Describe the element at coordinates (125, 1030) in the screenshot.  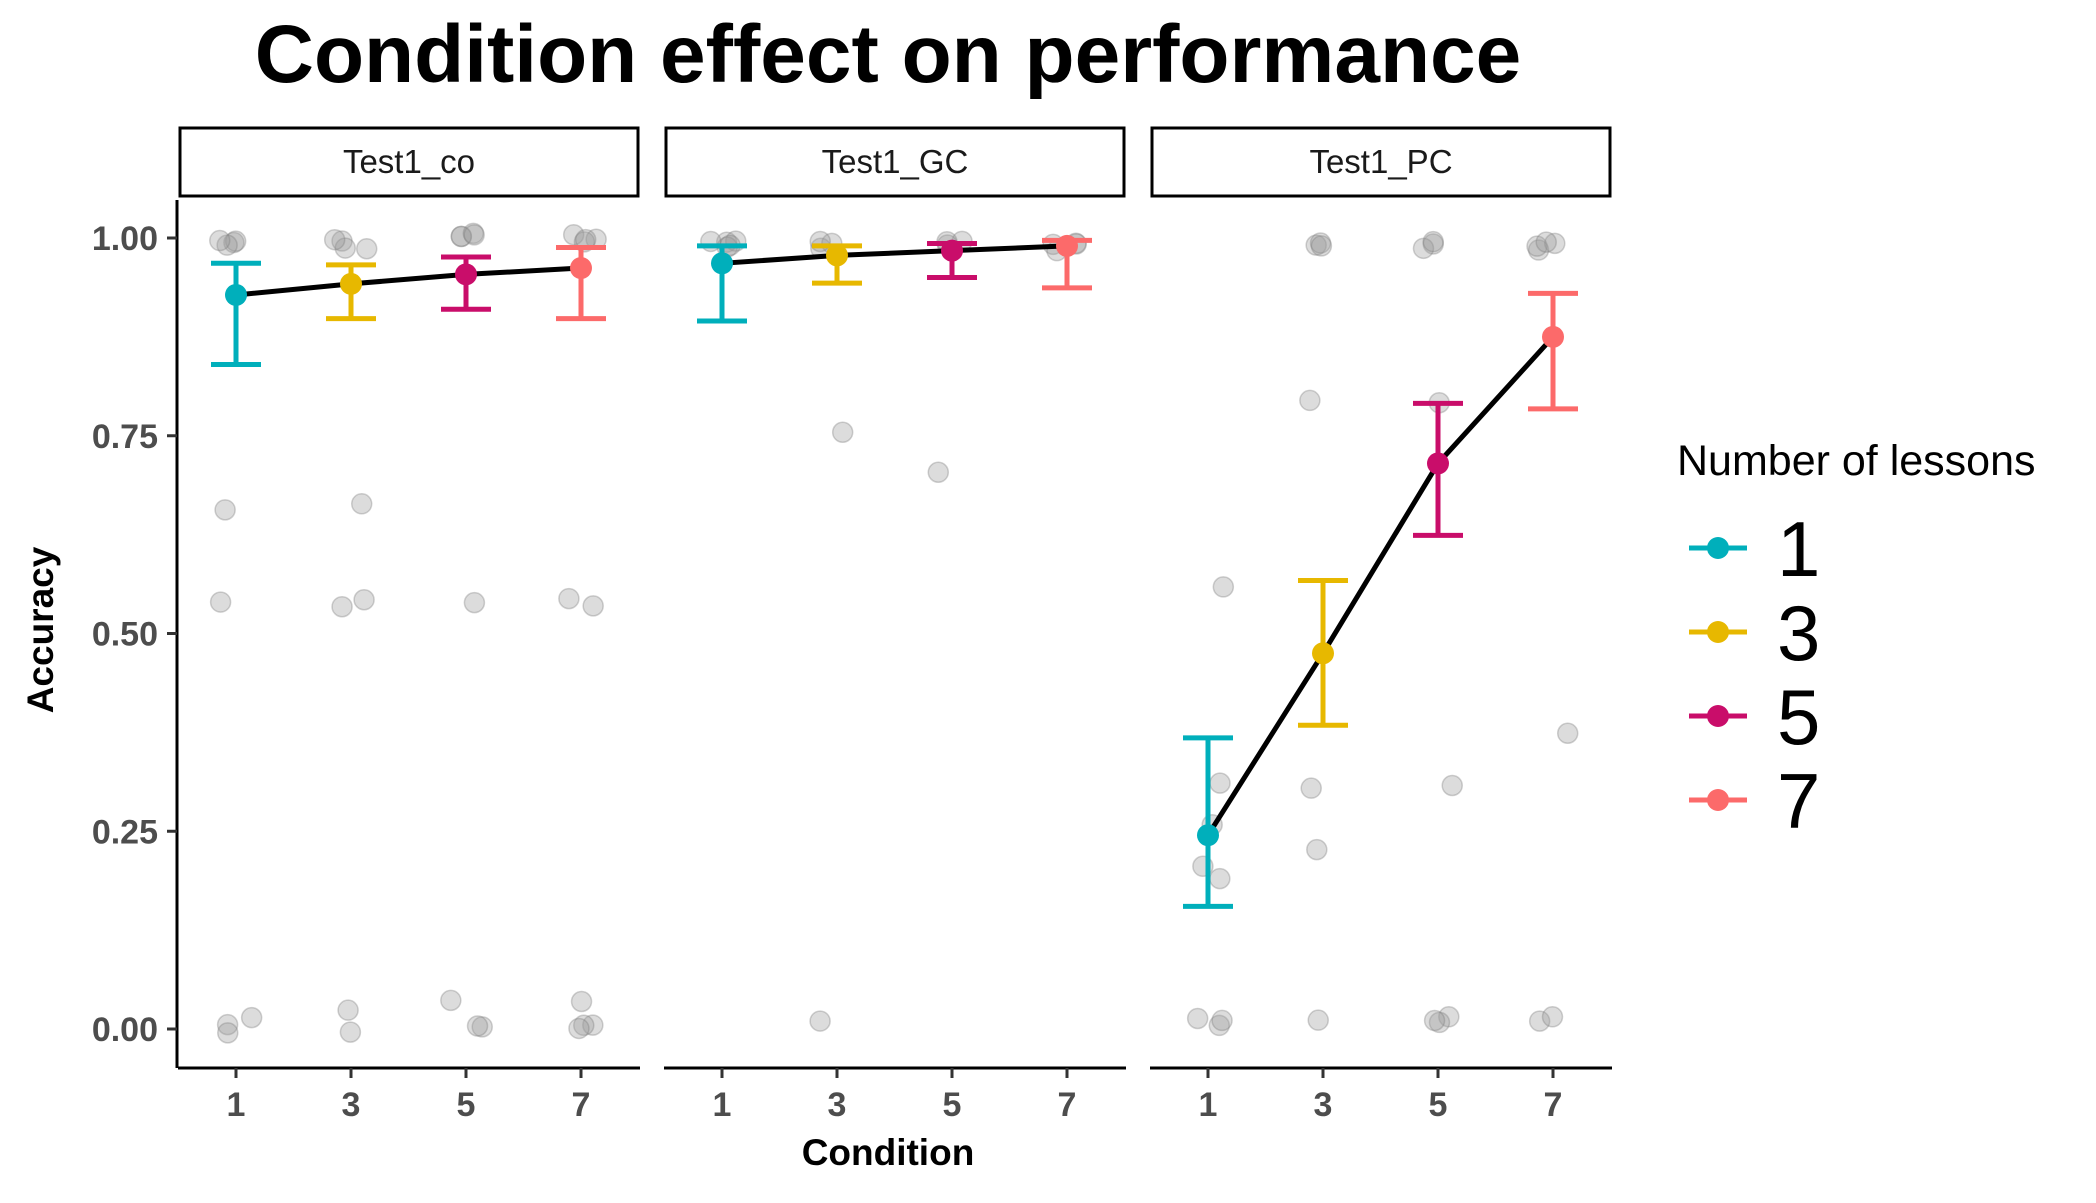
I see `y-tick-label: 0.00` at that location.